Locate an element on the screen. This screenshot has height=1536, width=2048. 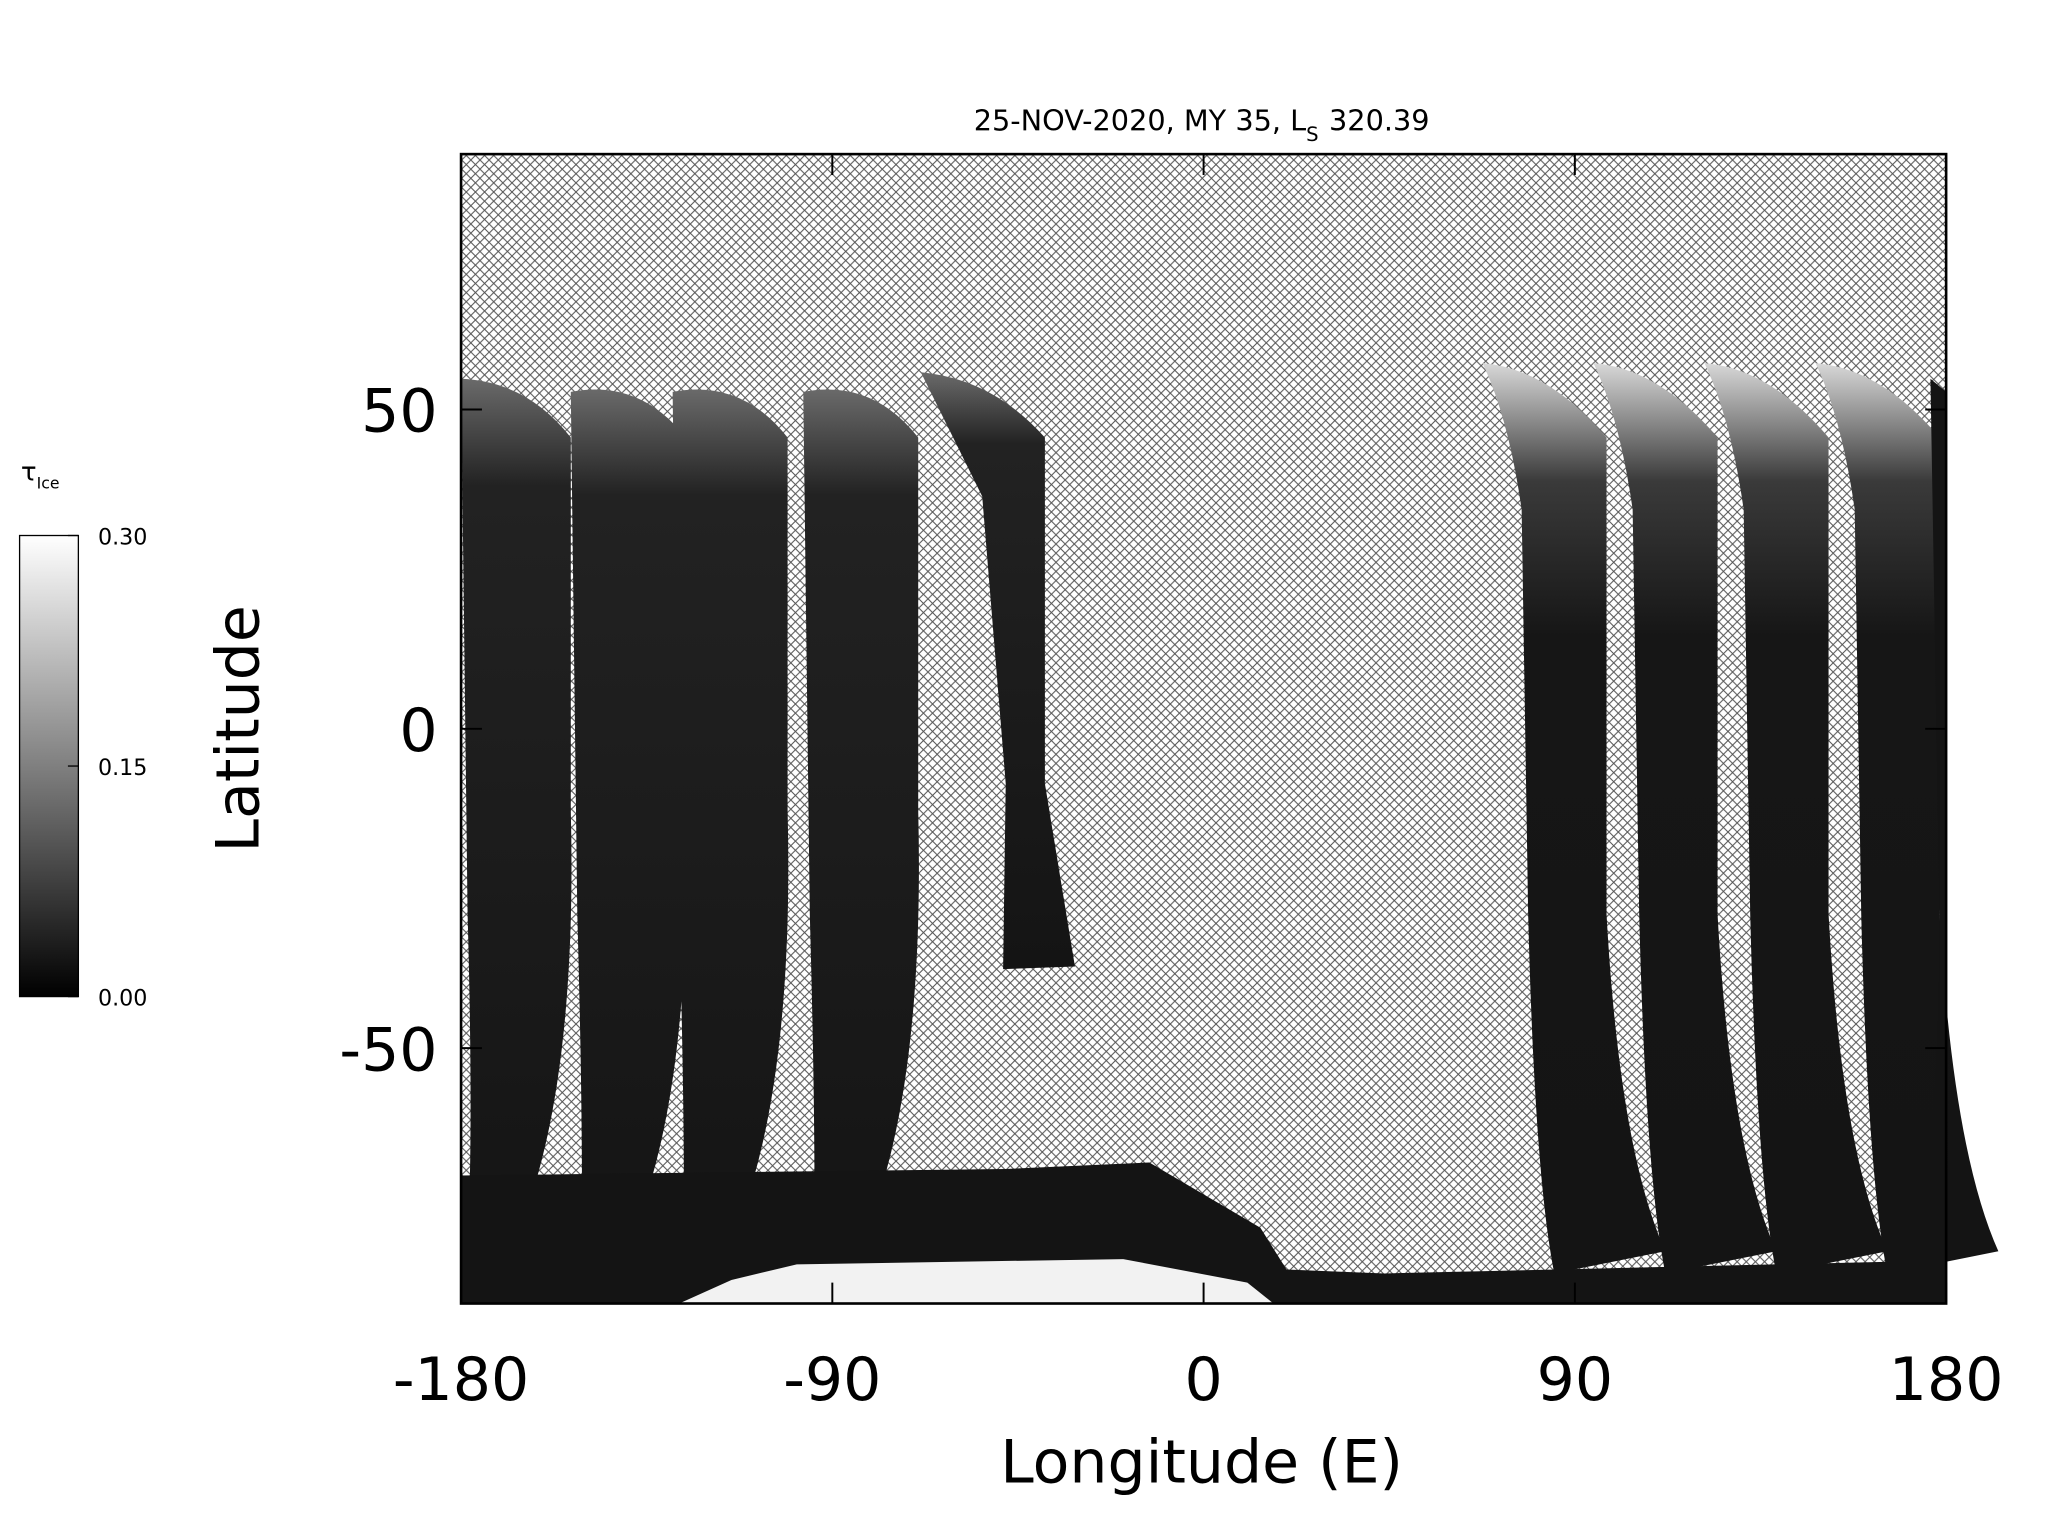
x-tick-label: 90 is located at coordinates (1575, 1380).